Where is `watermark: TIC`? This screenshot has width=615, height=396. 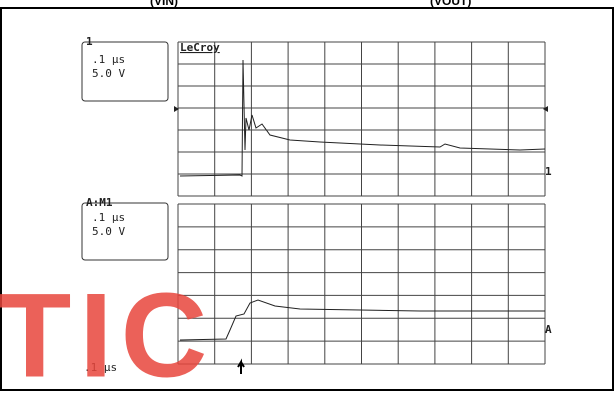
watermark: TIC is located at coordinates (107, 330).